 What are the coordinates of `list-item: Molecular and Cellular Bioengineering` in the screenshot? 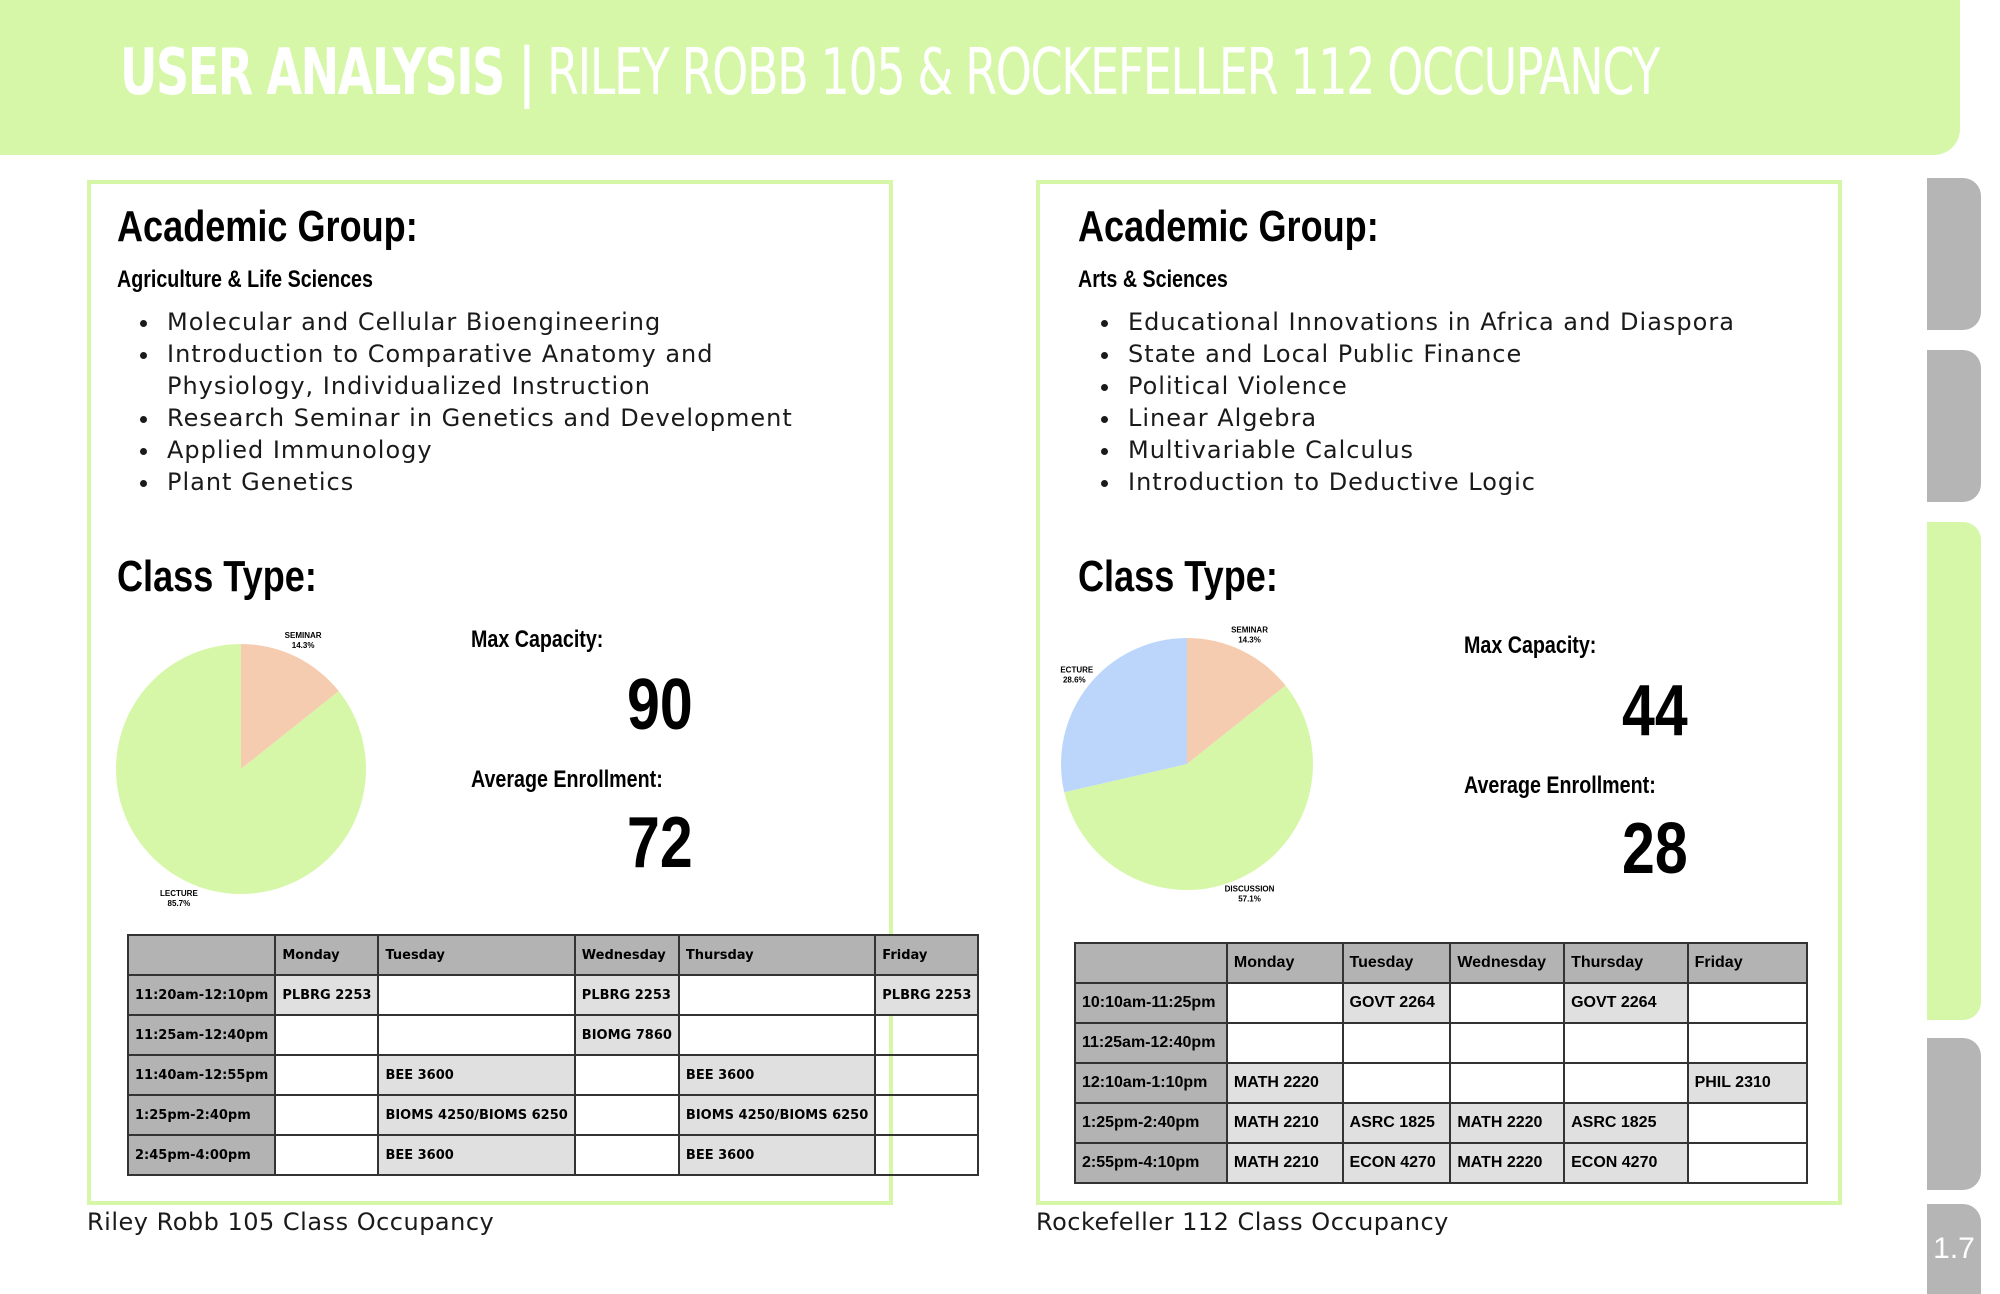 It's located at (477, 322).